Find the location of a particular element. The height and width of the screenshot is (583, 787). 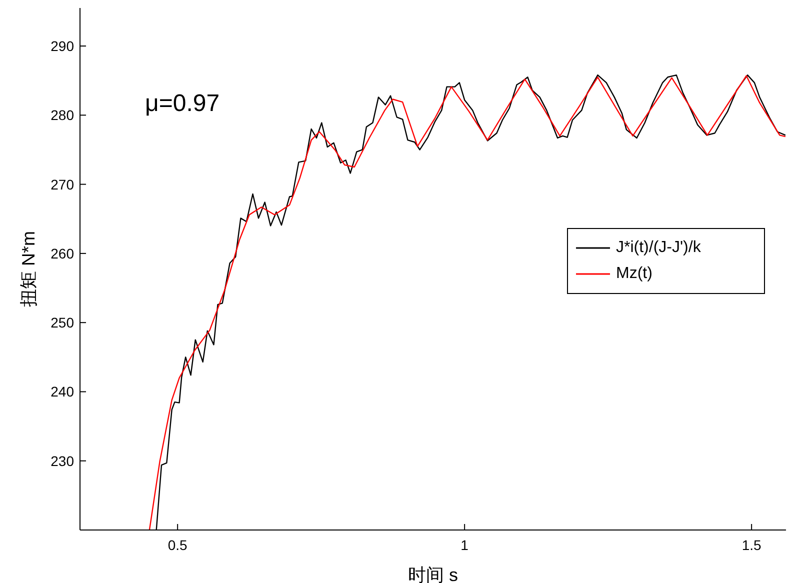

y-tick-label: 260 is located at coordinates (62, 253).